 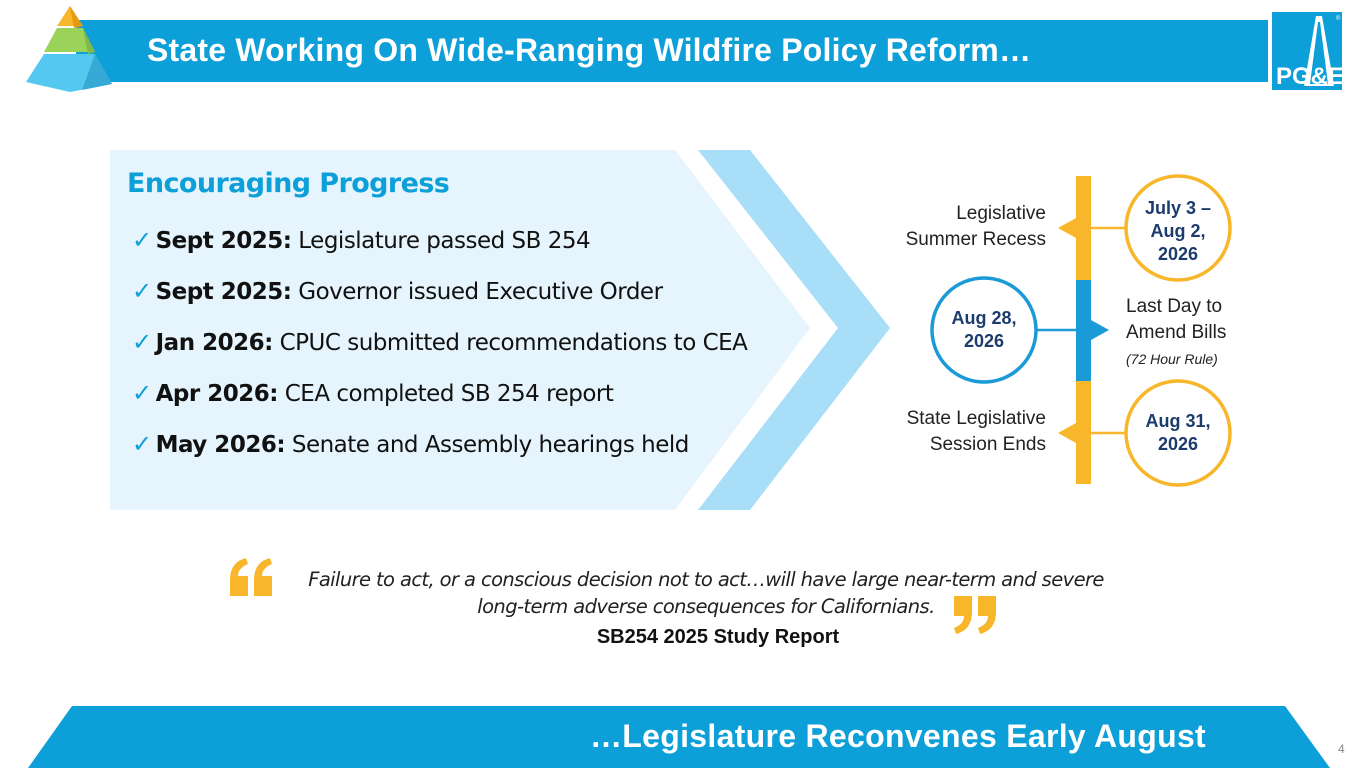 What do you see at coordinates (1172, 359) in the screenshot?
I see `event-note-72-hour: (72 Hour Rule)` at bounding box center [1172, 359].